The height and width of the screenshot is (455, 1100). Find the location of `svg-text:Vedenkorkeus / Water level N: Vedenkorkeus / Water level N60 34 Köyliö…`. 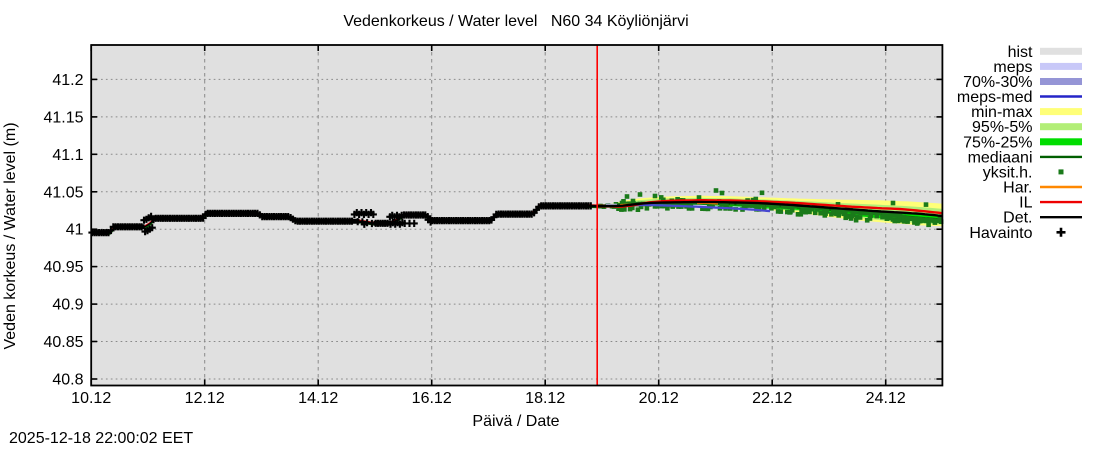

svg-text:Vedenkorkeus / Water level N: Vedenkorkeus / Water level N60 34 Köyliö… is located at coordinates (515, 21).